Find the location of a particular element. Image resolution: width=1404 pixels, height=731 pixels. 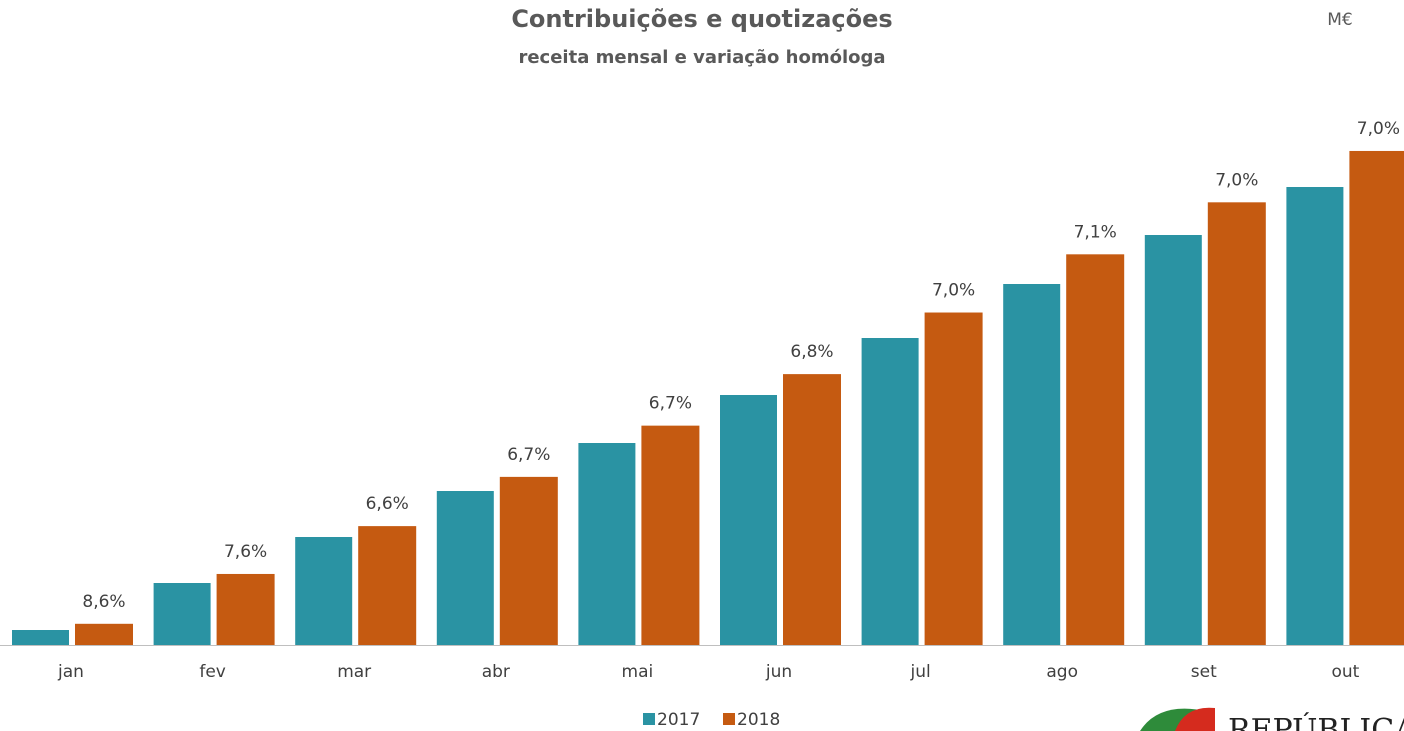

variation-label: 6,8% is located at coordinates (811, 352).